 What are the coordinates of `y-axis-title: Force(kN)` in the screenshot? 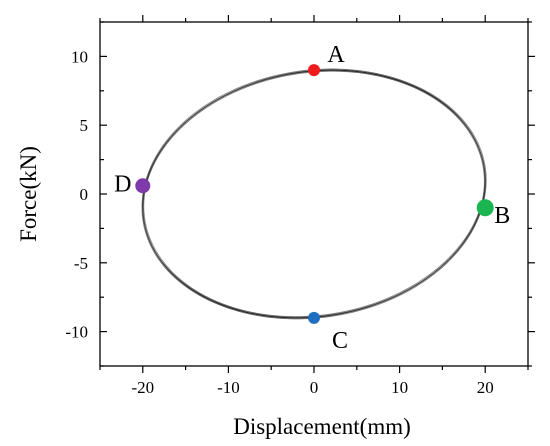 It's located at (28, 194).